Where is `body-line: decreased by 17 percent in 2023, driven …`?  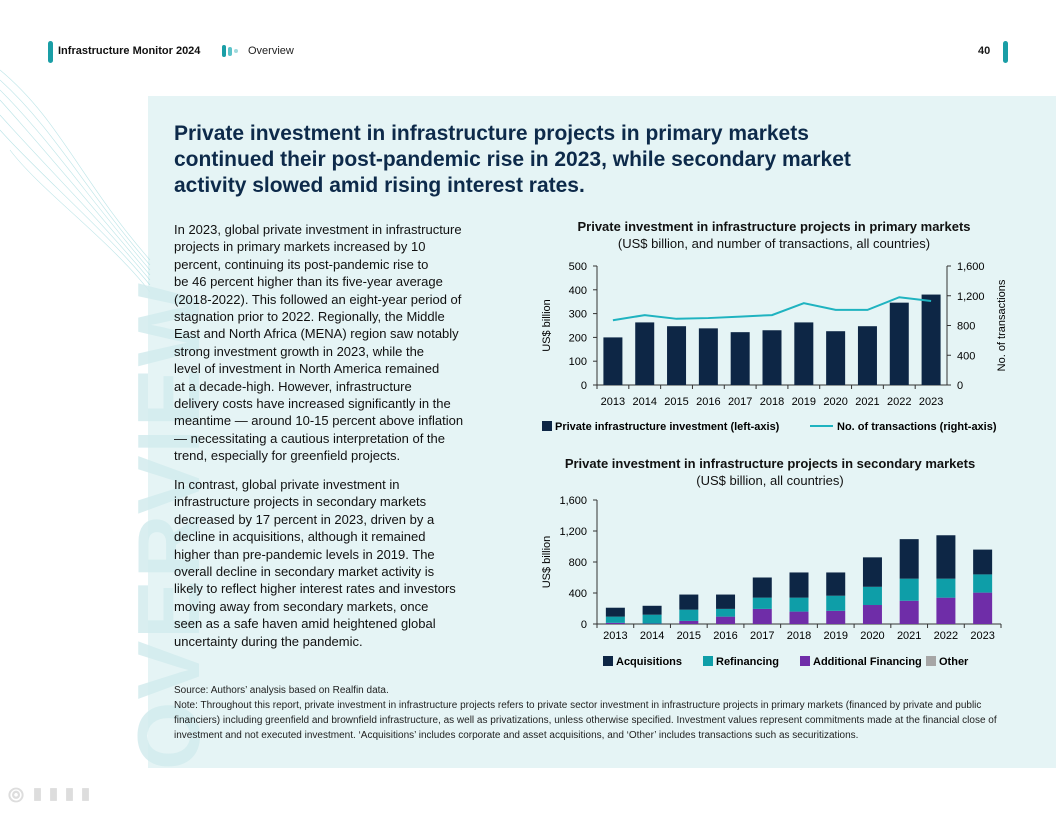
body-line: decreased by 17 percent in 2023, driven … is located at coordinates (304, 519).